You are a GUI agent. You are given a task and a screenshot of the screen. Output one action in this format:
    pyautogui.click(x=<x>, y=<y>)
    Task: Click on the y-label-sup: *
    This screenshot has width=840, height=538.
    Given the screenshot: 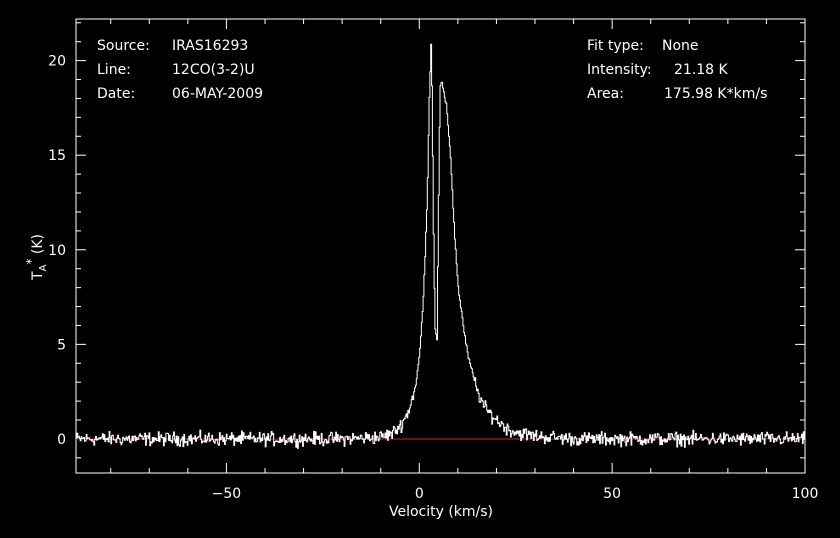 What is the action you would take?
    pyautogui.click(x=31, y=262)
    